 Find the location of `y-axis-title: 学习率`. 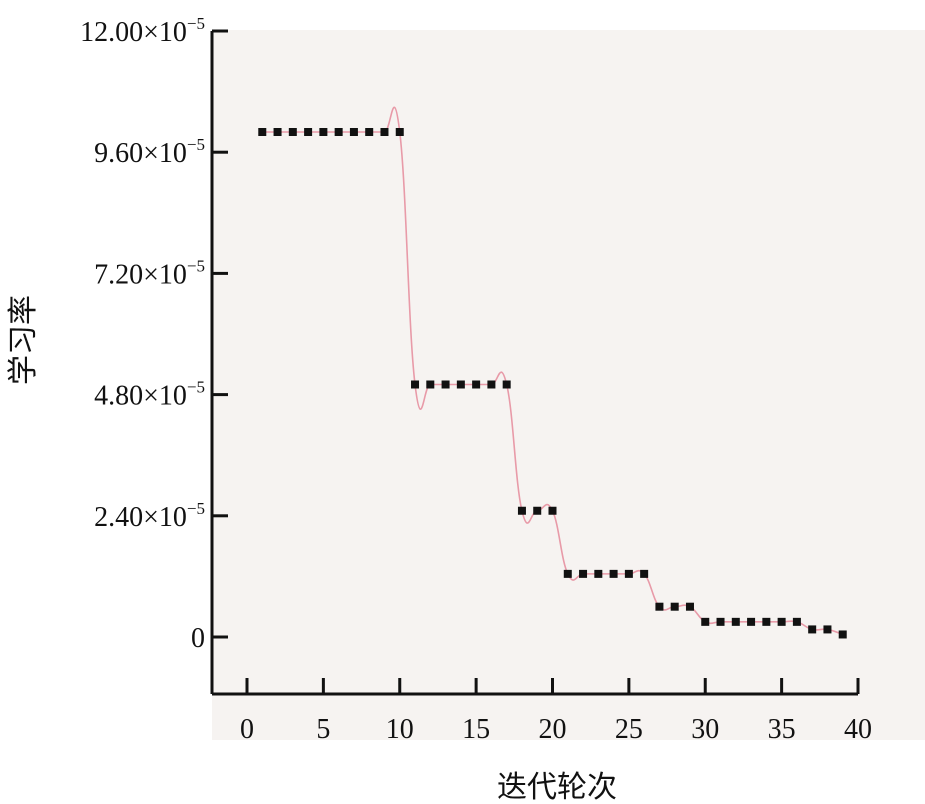

y-axis-title: 学习率 is located at coordinates (23, 340).